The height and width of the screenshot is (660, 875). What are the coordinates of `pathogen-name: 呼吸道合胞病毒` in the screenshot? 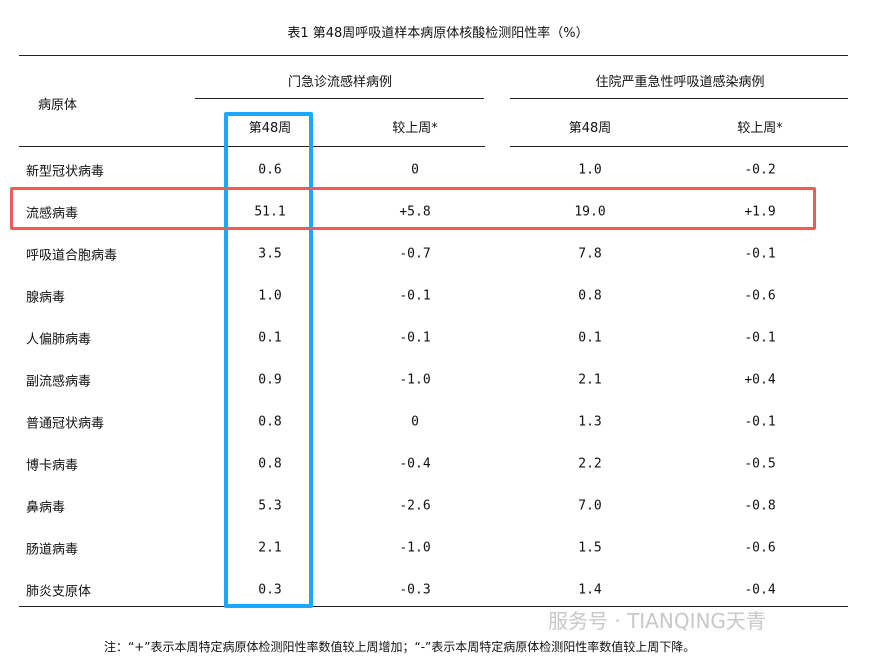 It's located at (72, 256).